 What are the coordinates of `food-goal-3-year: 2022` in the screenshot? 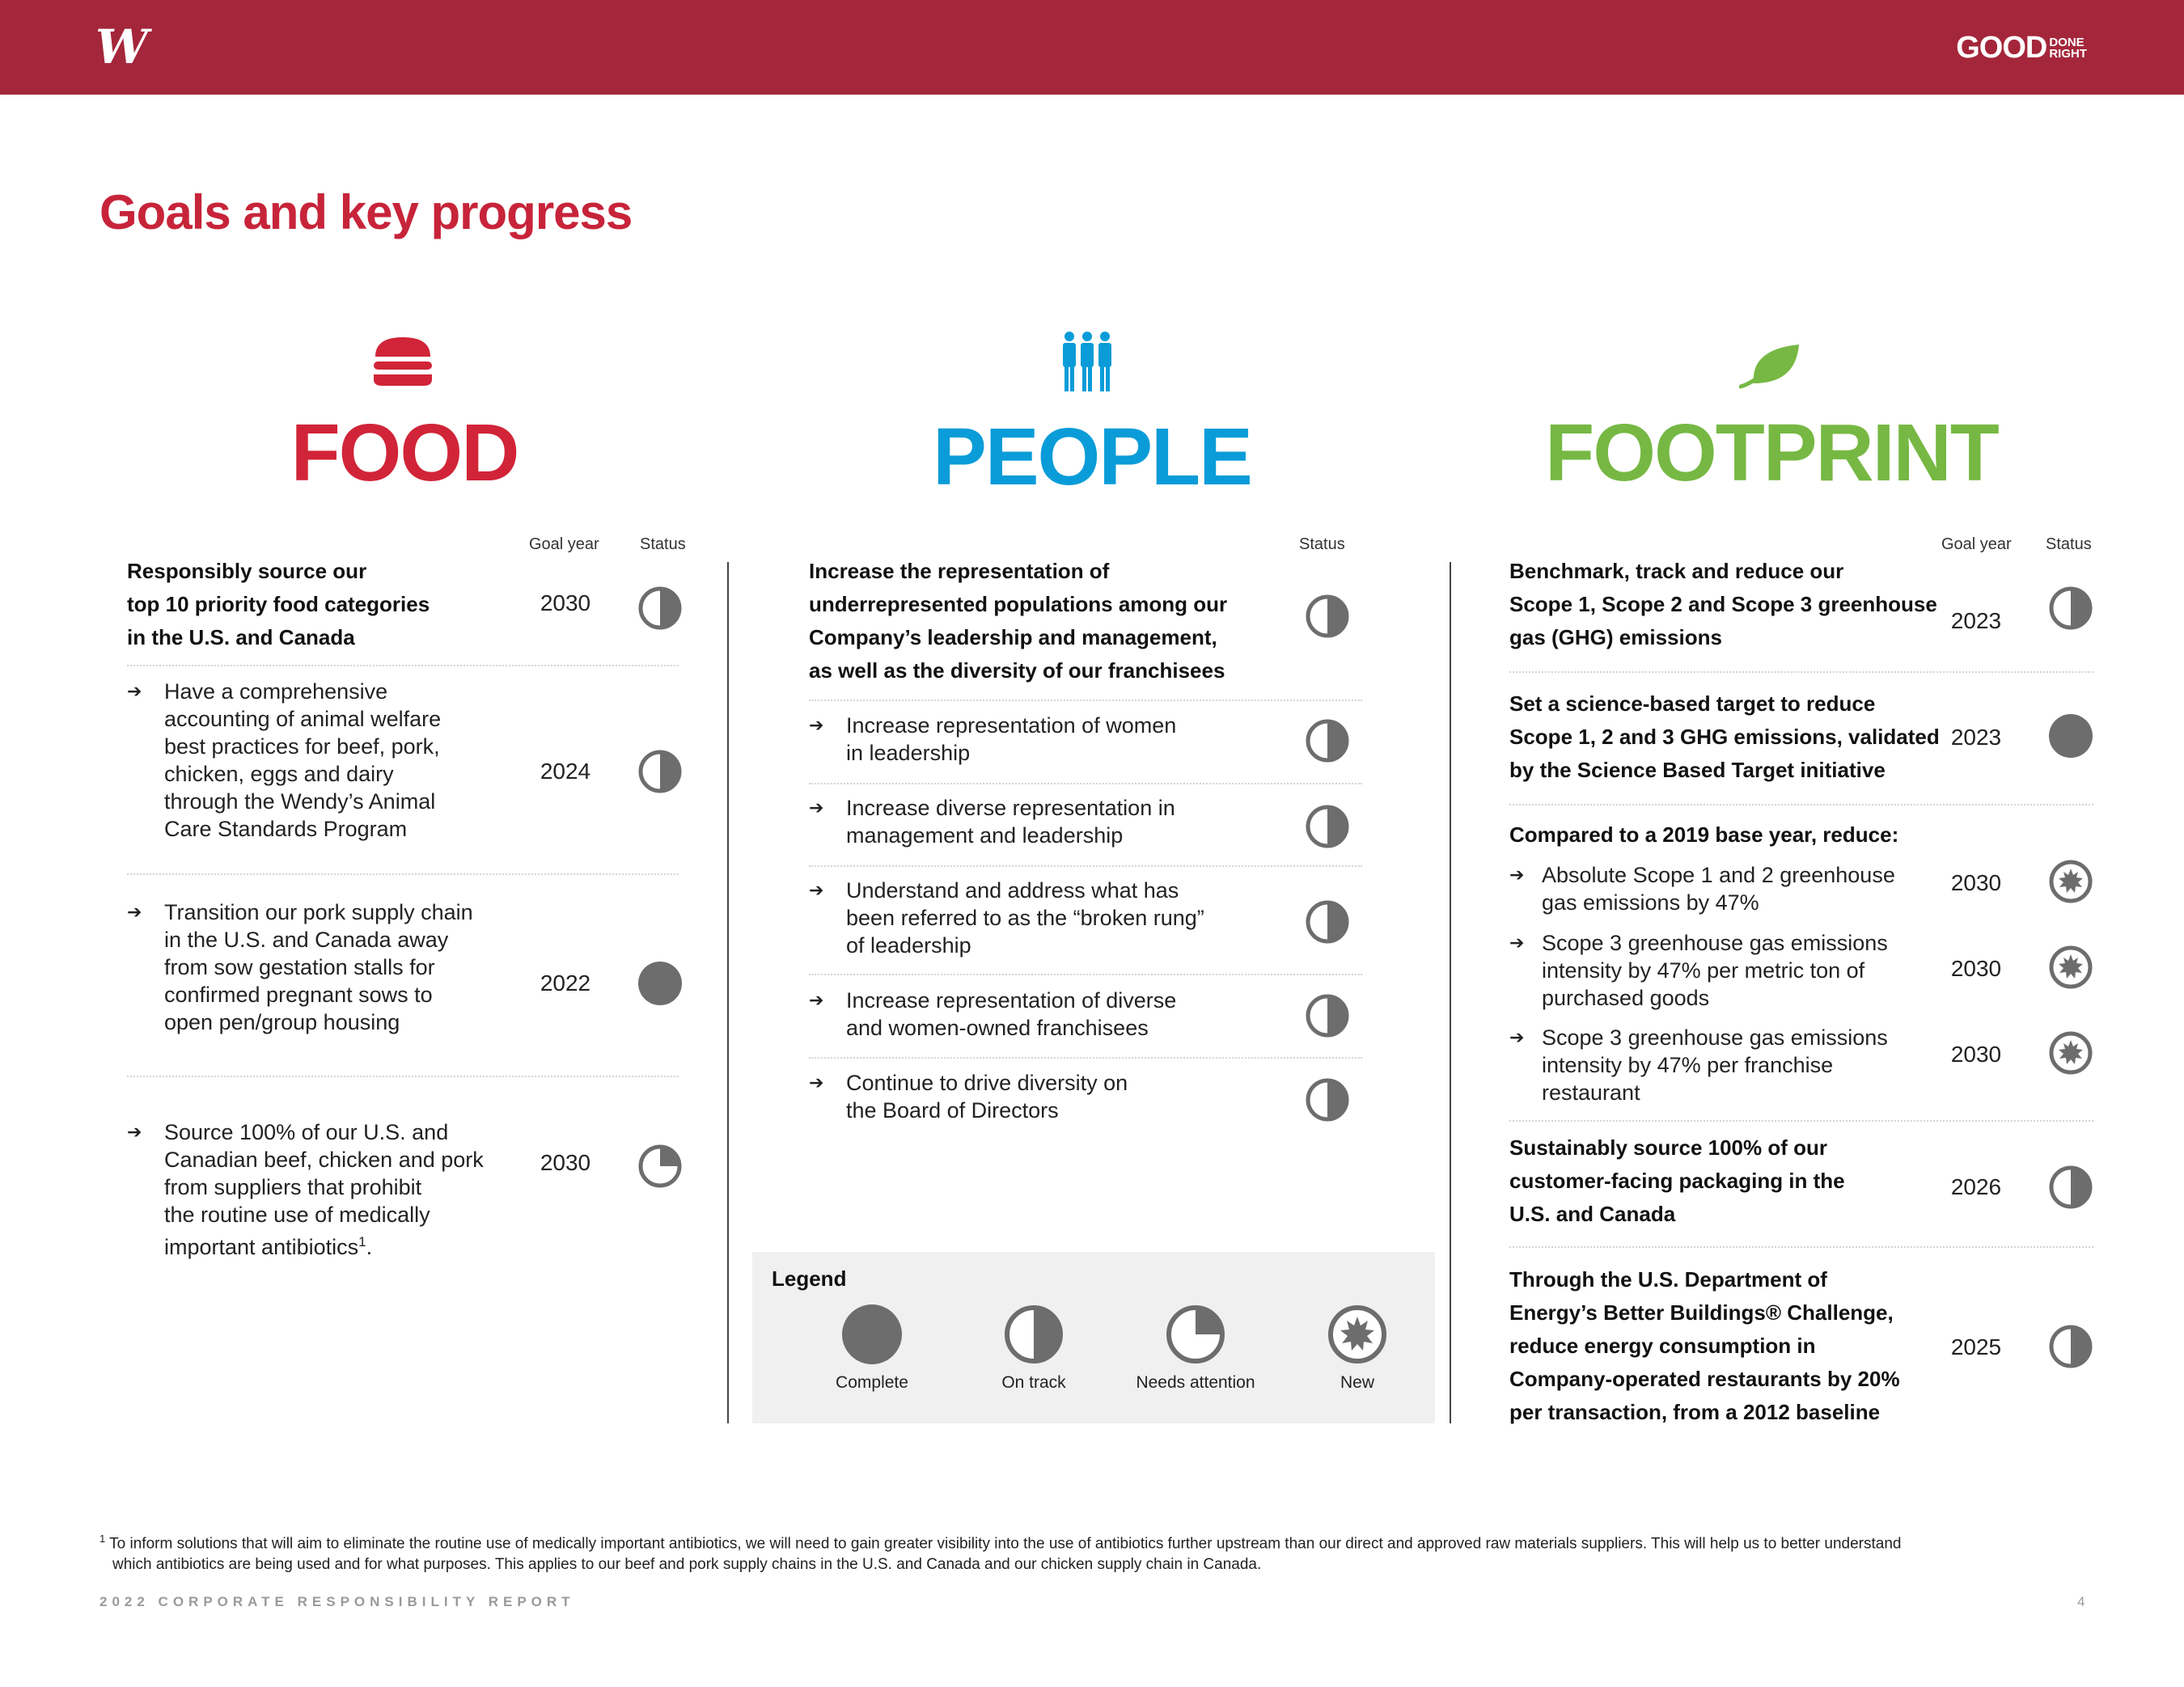 It's located at (565, 983).